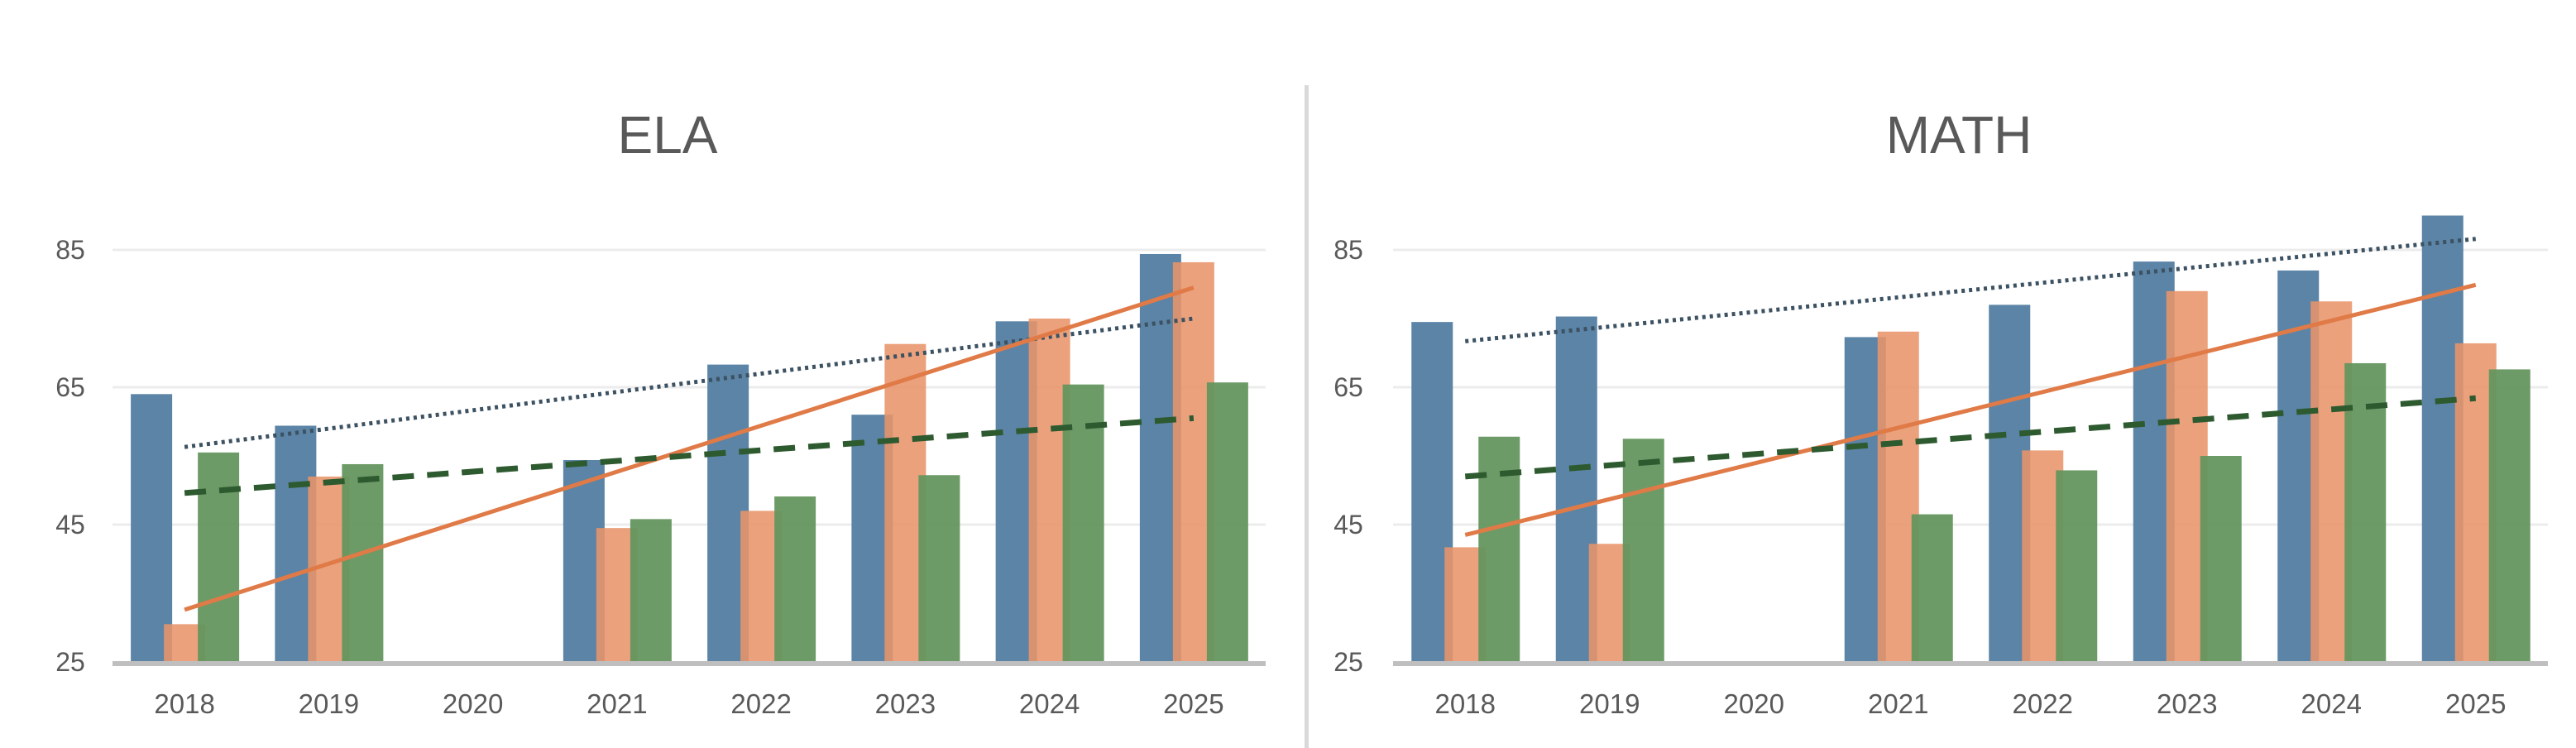 Image resolution: width=2576 pixels, height=748 pixels. I want to click on bar-series-3-2018, so click(219, 557).